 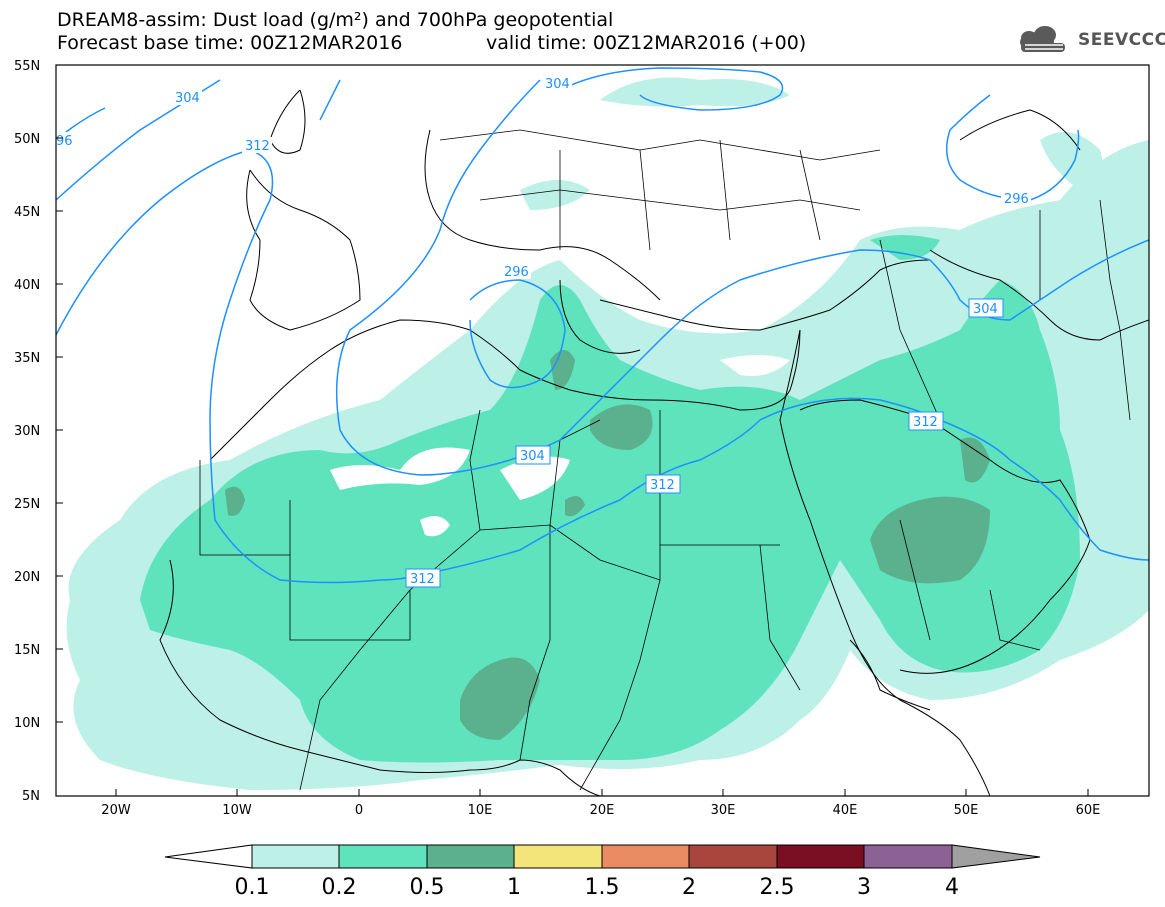 What do you see at coordinates (514, 887) in the screenshot?
I see `colorbar-label: 1` at bounding box center [514, 887].